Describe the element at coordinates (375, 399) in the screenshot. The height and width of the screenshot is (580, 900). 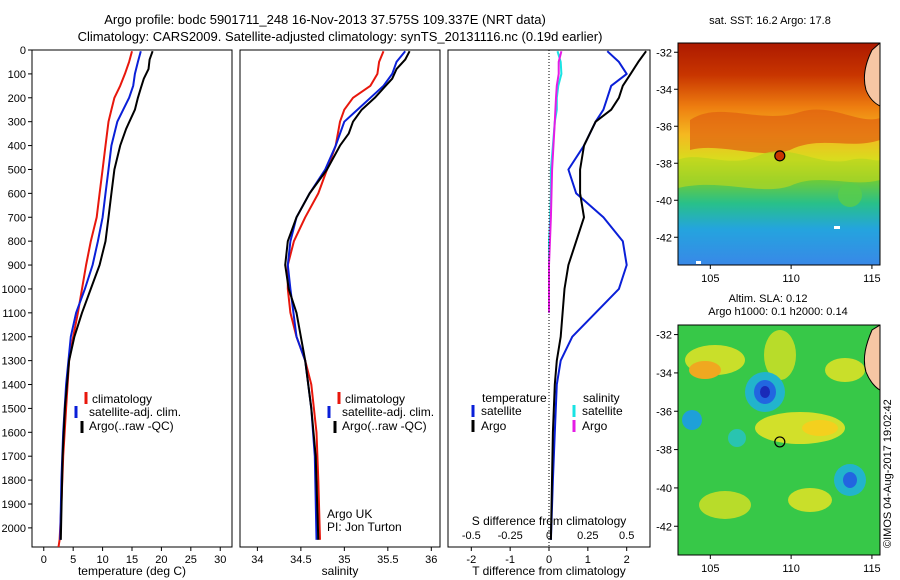
I see `legend-climatology-label: climatology` at that location.